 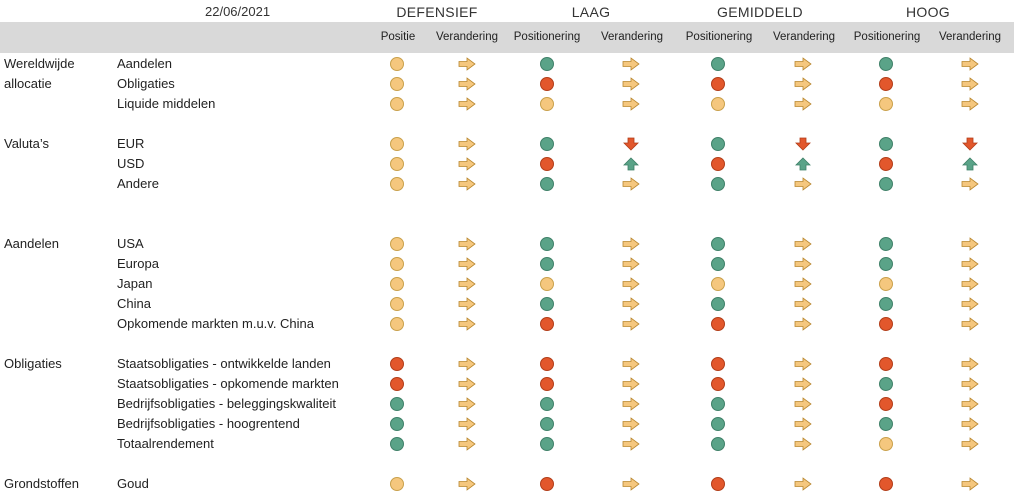 I want to click on row-category: Obligaties, so click(x=33, y=363).